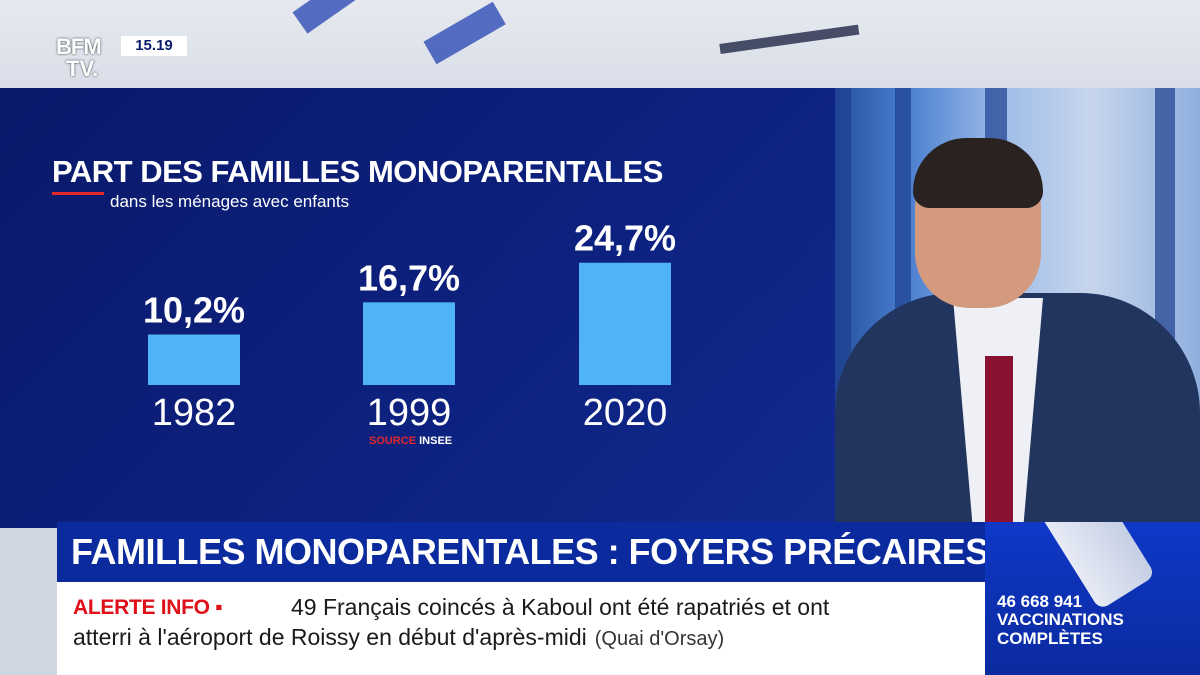  I want to click on ticker-source: (Quai d'Orsay), so click(659, 639).